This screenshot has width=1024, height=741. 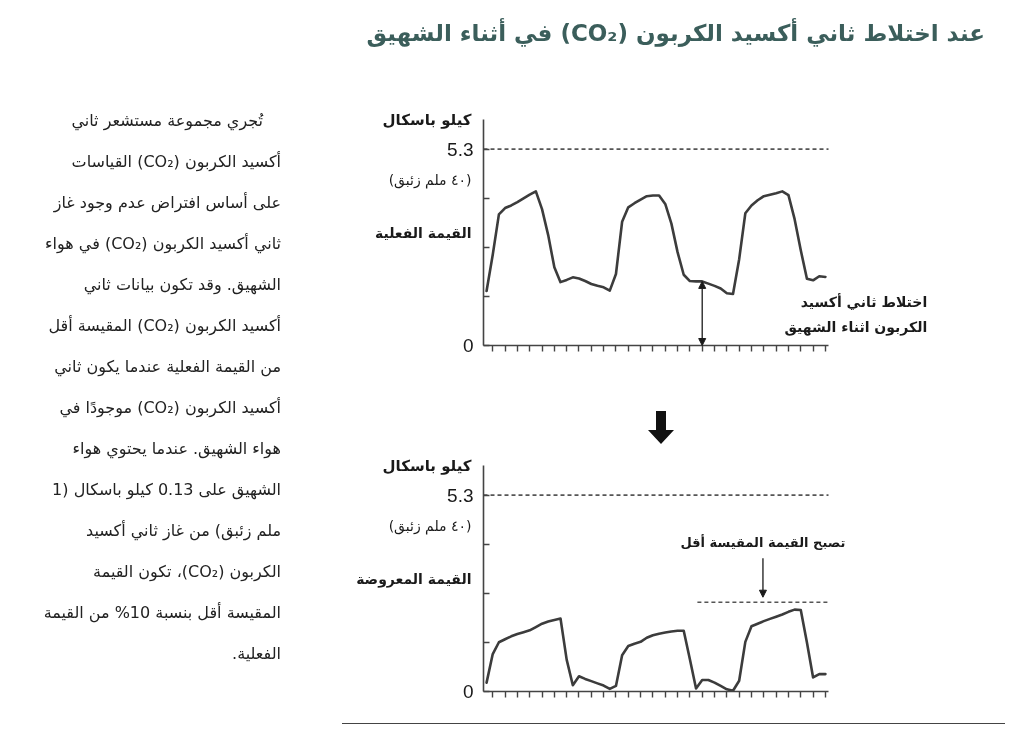 What do you see at coordinates (414, 579) in the screenshot?
I see `text: القيمة المعروضة` at bounding box center [414, 579].